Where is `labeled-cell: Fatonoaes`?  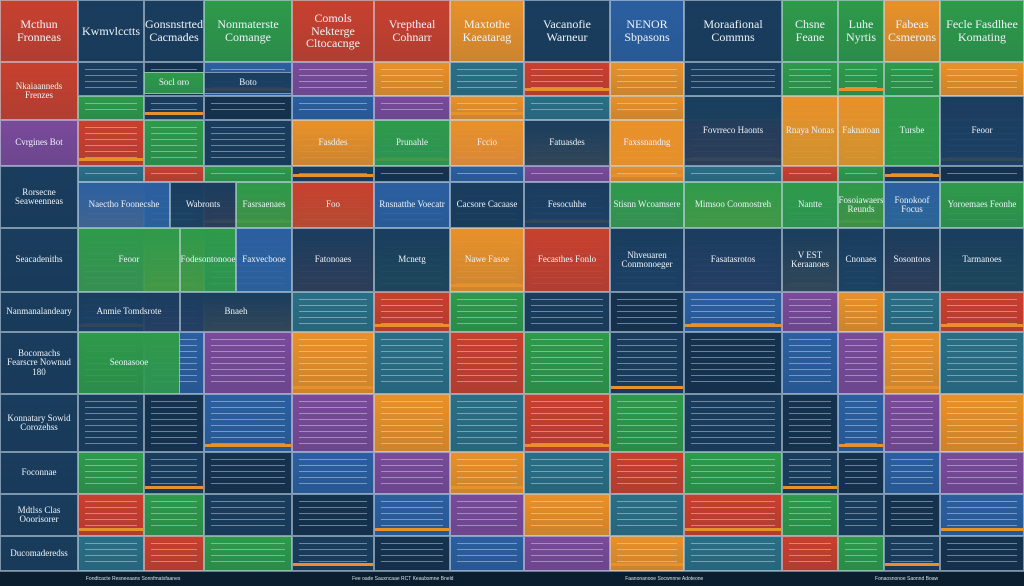 labeled-cell: Fatonoaes is located at coordinates (333, 260).